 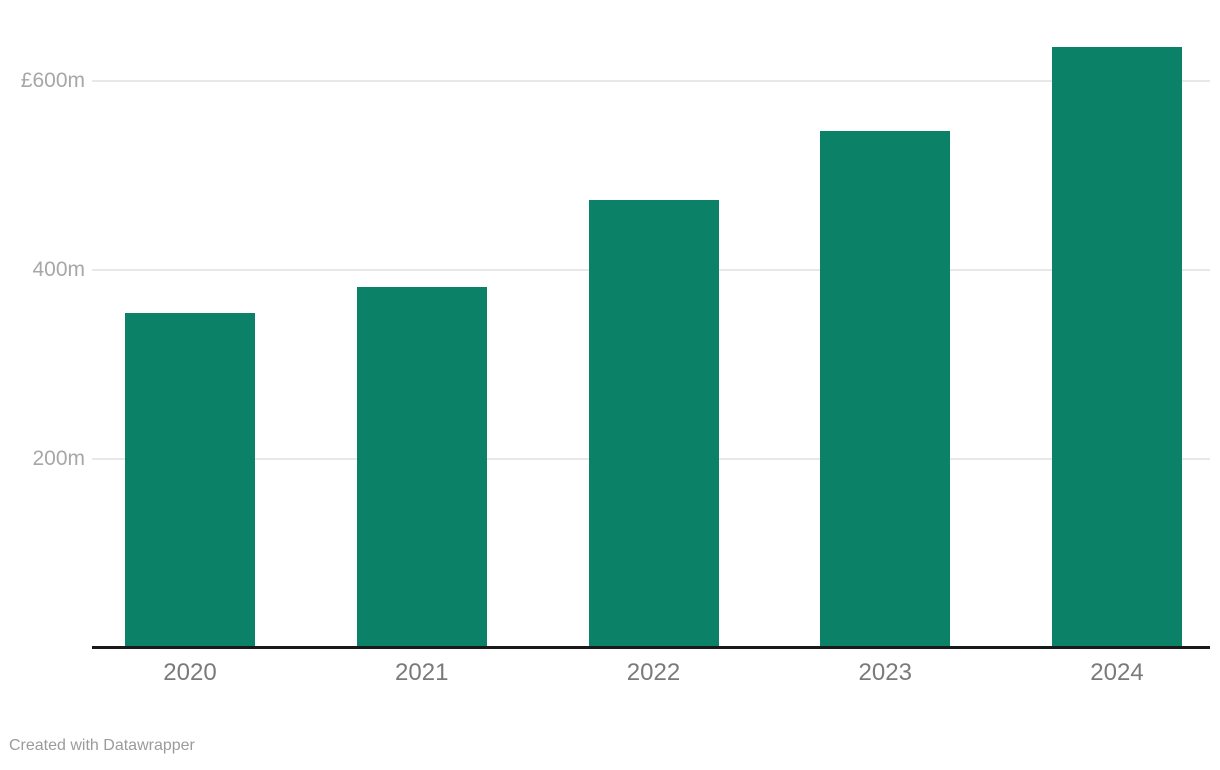 What do you see at coordinates (421, 467) in the screenshot?
I see `bar-2021` at bounding box center [421, 467].